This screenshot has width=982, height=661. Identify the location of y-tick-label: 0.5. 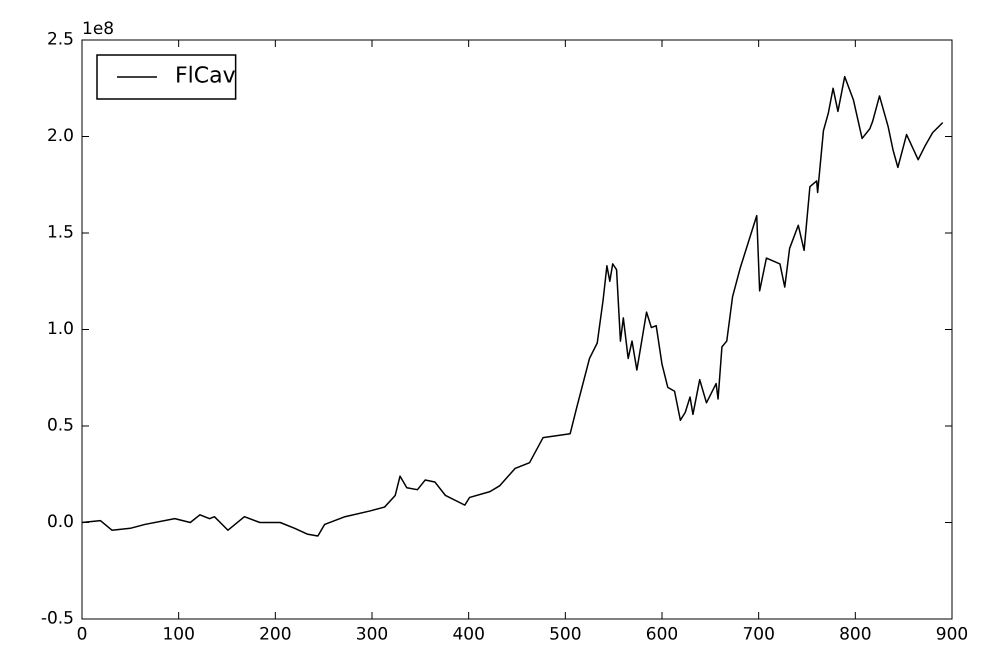
(60, 425).